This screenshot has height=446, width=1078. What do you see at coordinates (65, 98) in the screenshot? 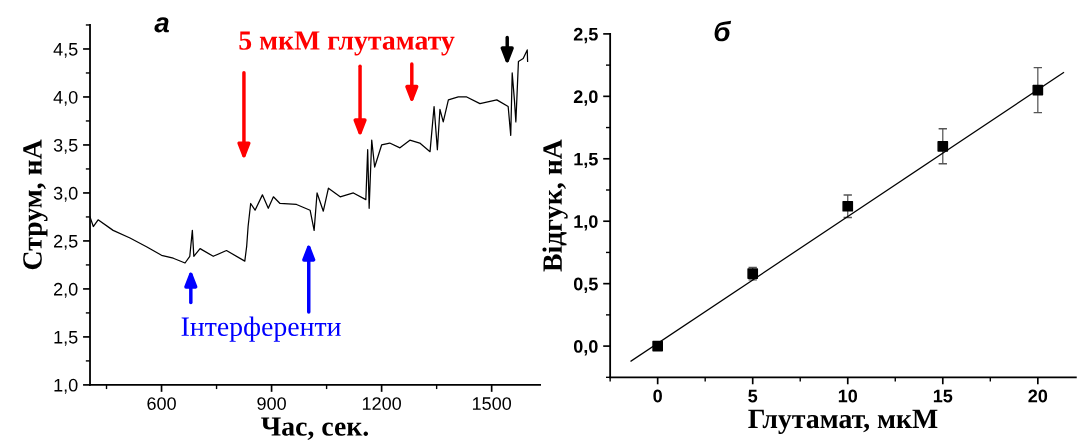
I see `y-tick-label: 4,0` at bounding box center [65, 98].